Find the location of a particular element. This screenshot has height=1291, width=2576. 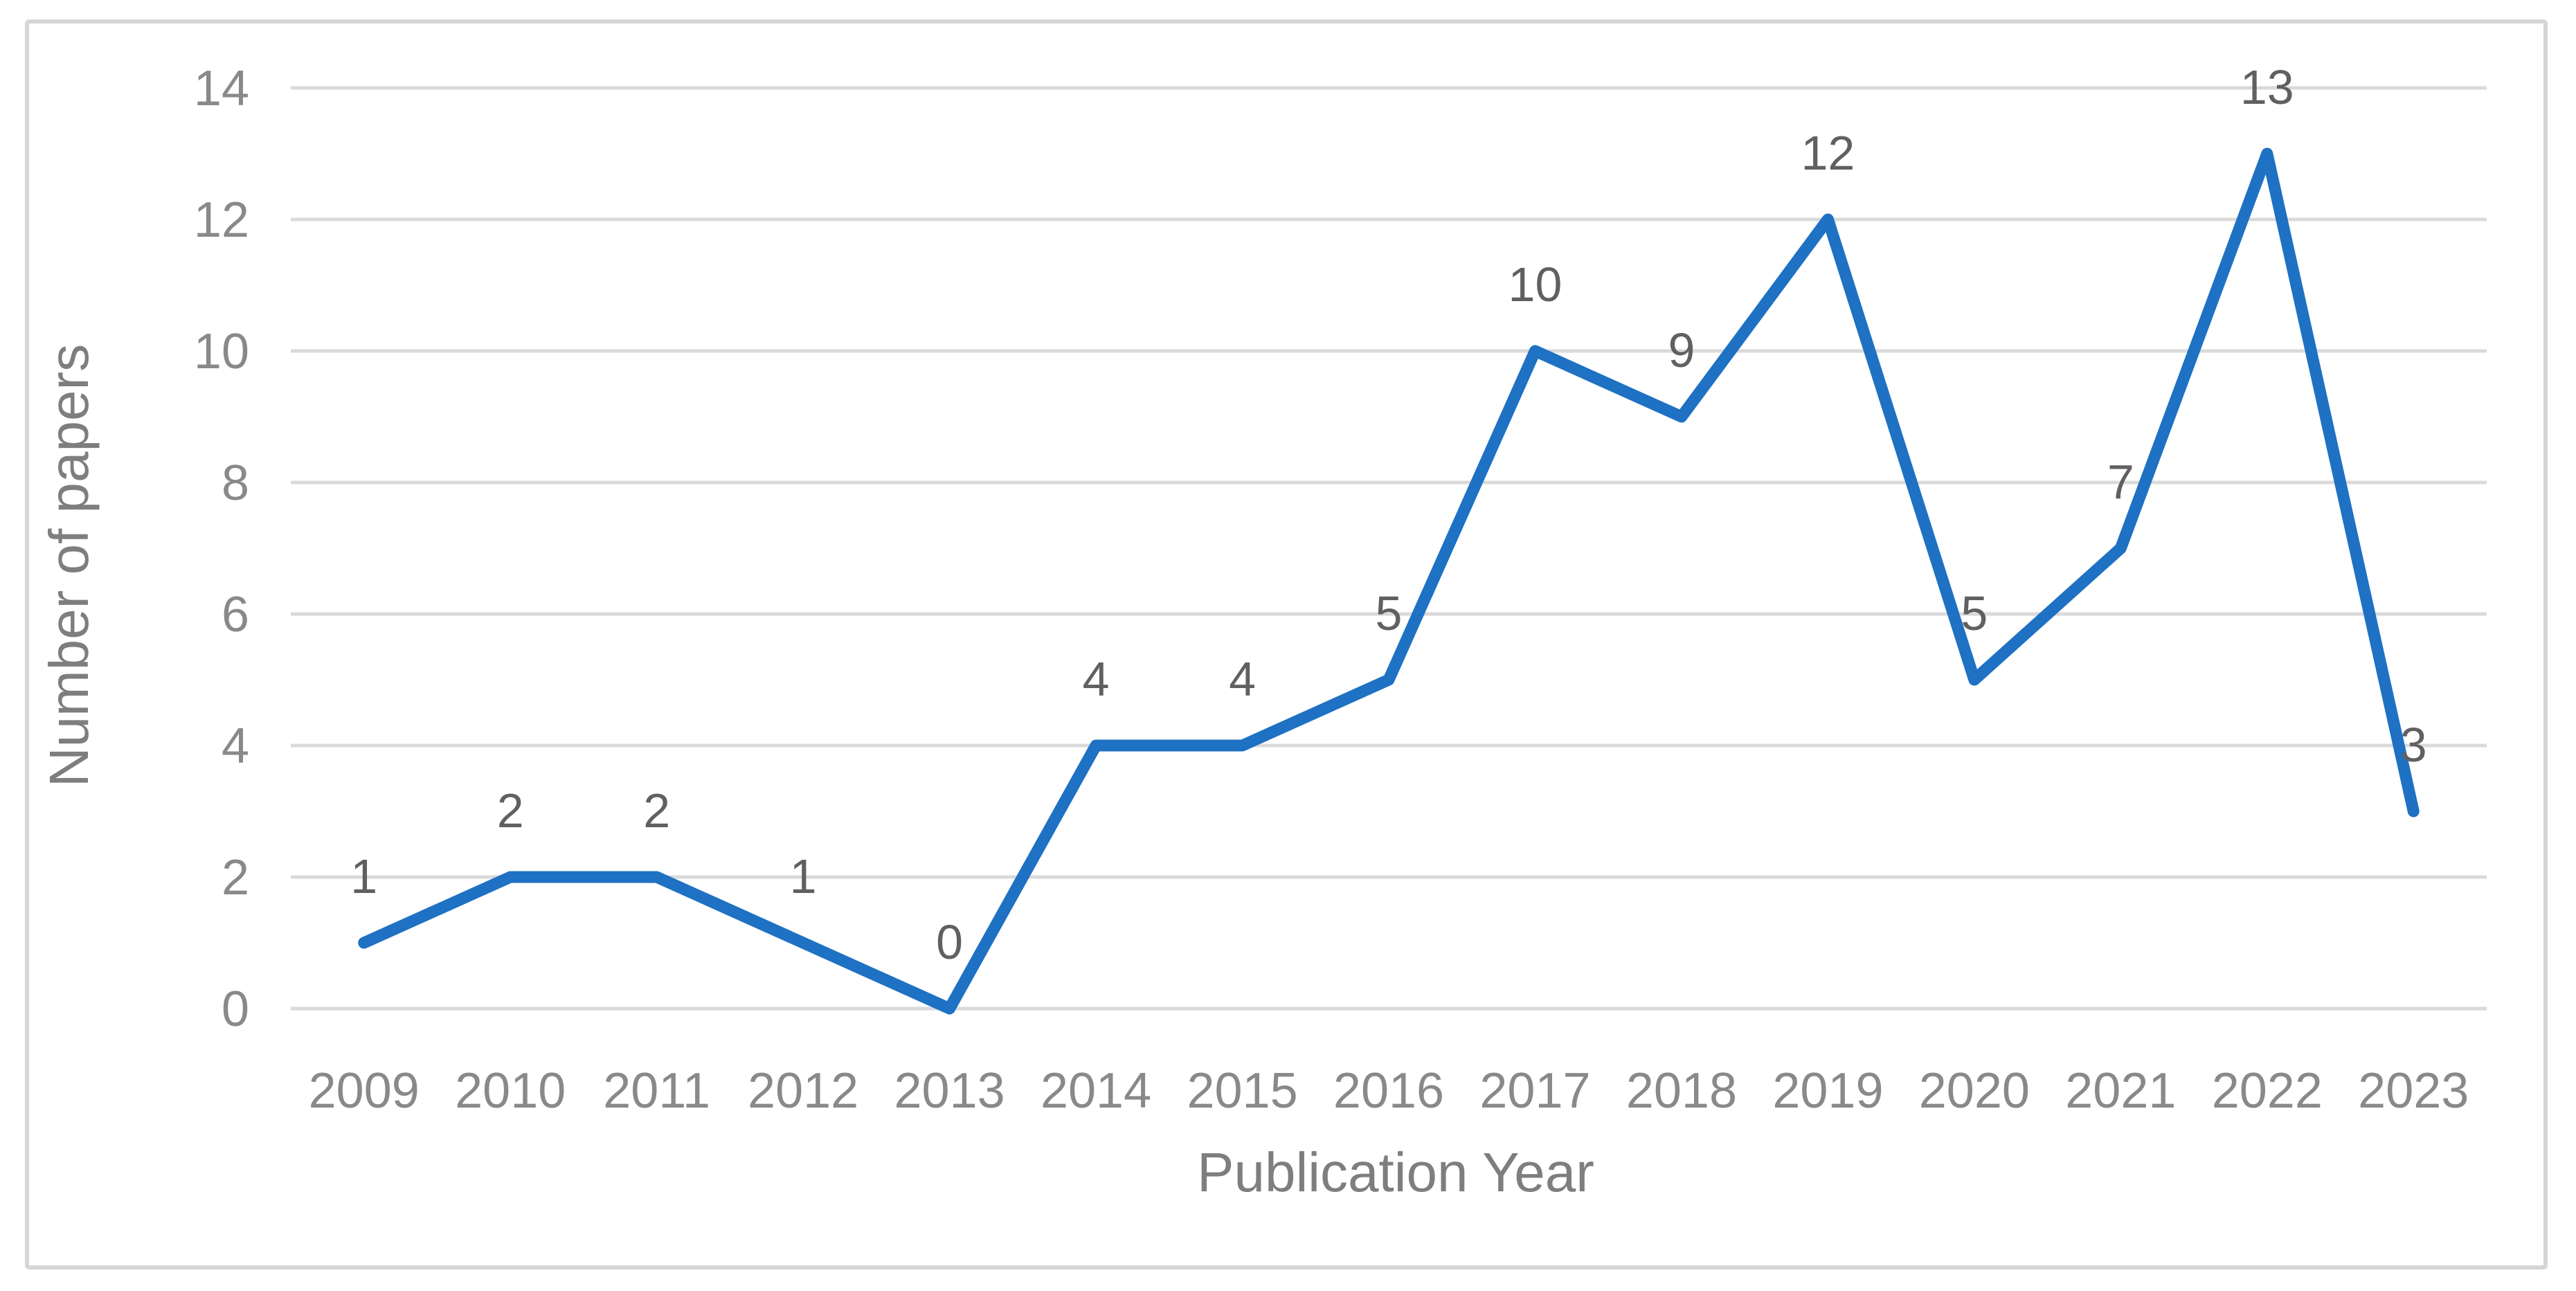

x-tick-label: 2022 is located at coordinates (2267, 1091).